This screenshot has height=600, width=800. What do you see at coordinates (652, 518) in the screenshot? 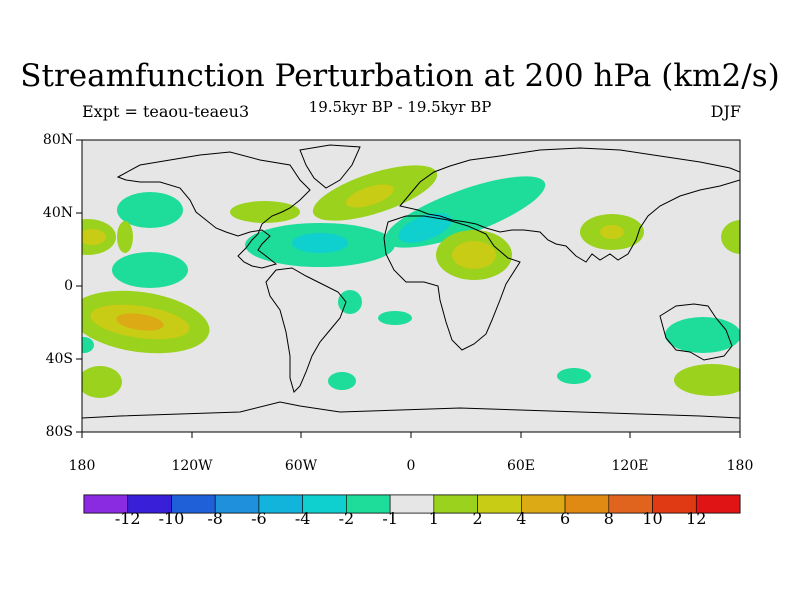
I see `colorbar-label: 10` at bounding box center [652, 518].